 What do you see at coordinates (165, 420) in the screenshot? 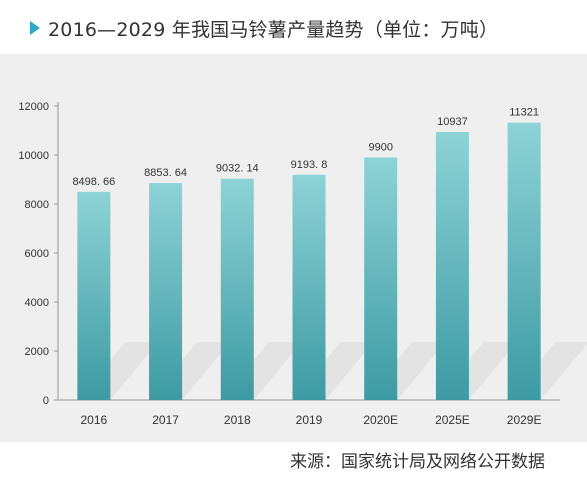
I see `x-tick-label: 2017` at bounding box center [165, 420].